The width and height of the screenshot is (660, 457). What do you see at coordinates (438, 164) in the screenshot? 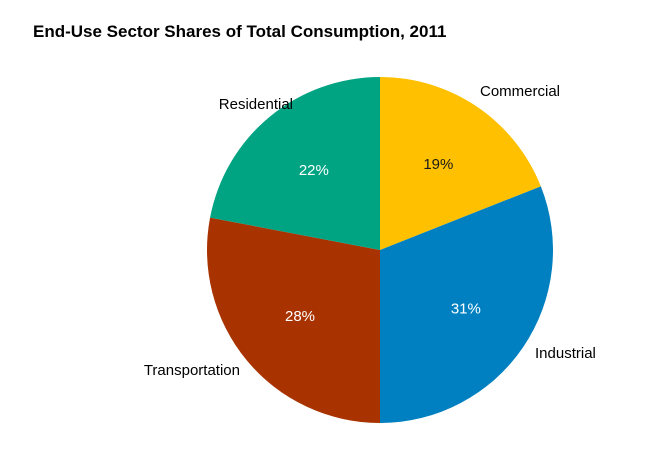
I see `slice-value-label: 19%` at bounding box center [438, 164].